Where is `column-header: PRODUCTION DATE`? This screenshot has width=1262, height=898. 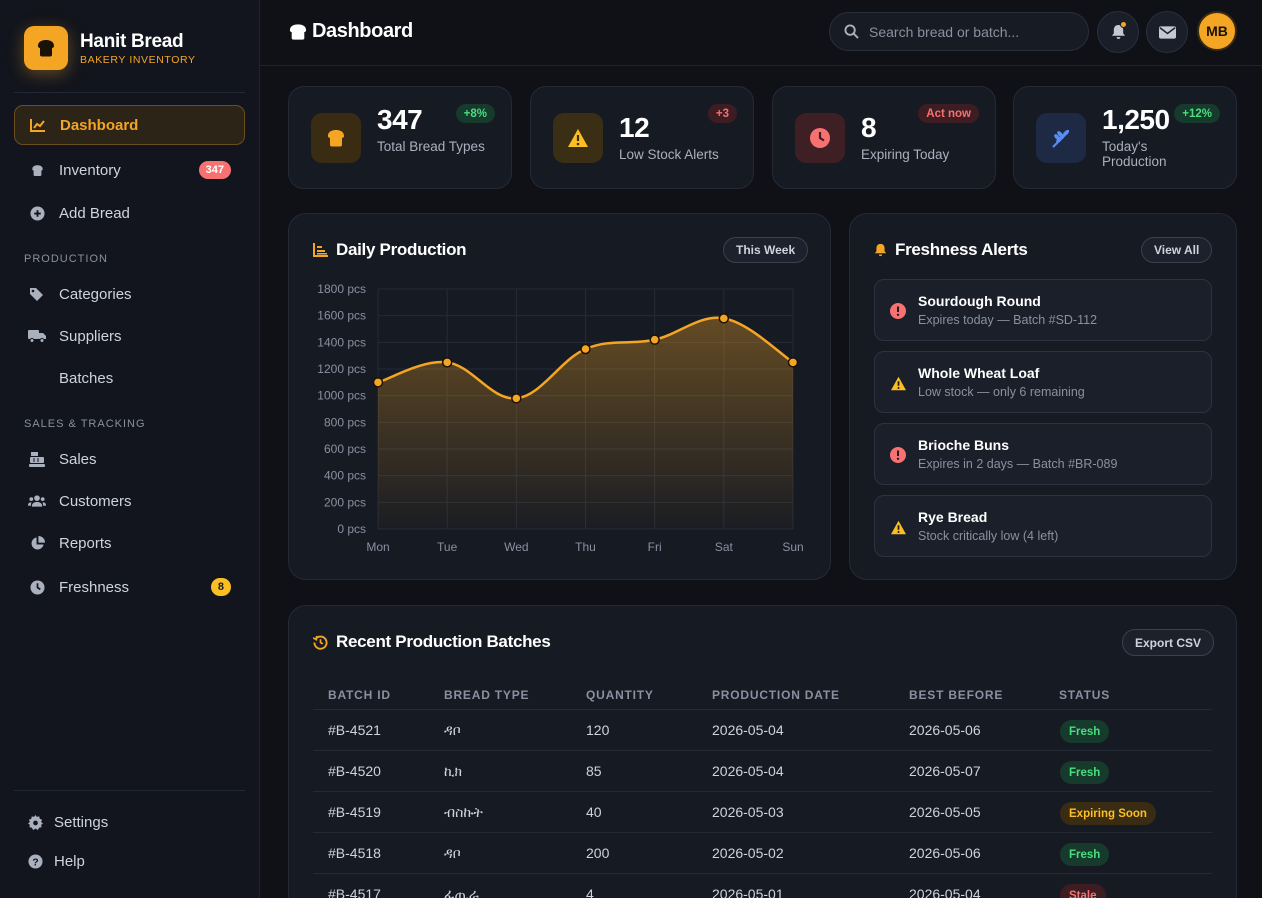
column-header: PRODUCTION DATE is located at coordinates (776, 695).